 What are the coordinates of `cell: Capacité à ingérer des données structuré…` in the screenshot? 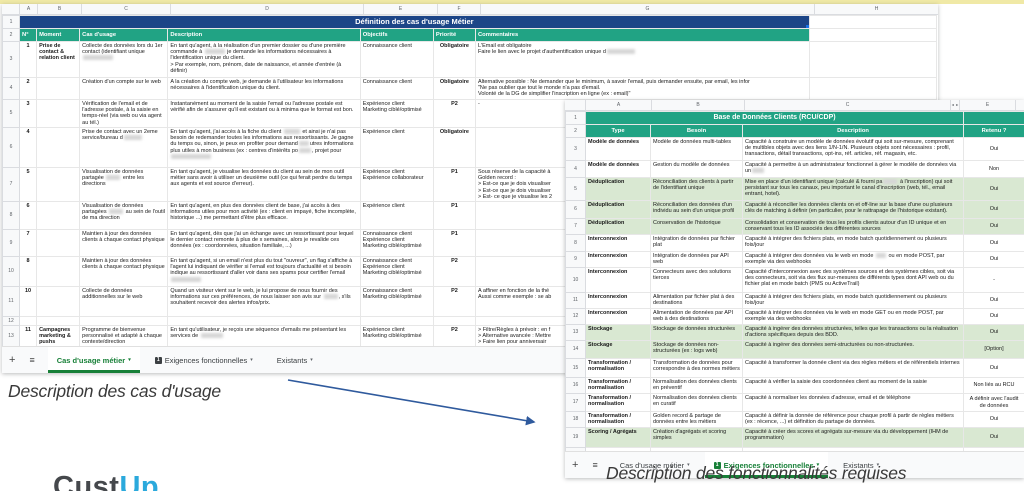 It's located at (853, 332).